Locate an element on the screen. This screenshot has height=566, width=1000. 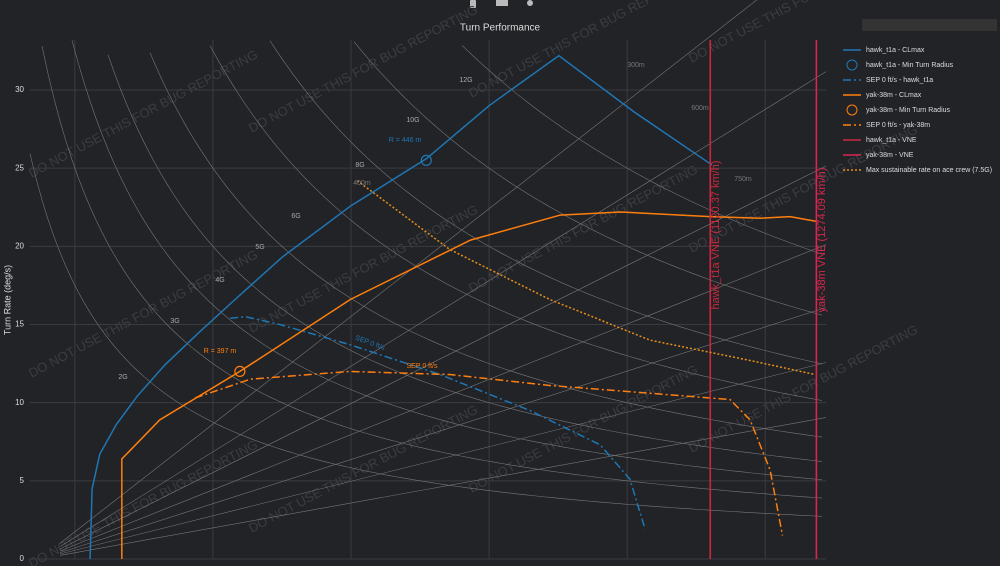
y-tick-label: 5 is located at coordinates (22, 480).